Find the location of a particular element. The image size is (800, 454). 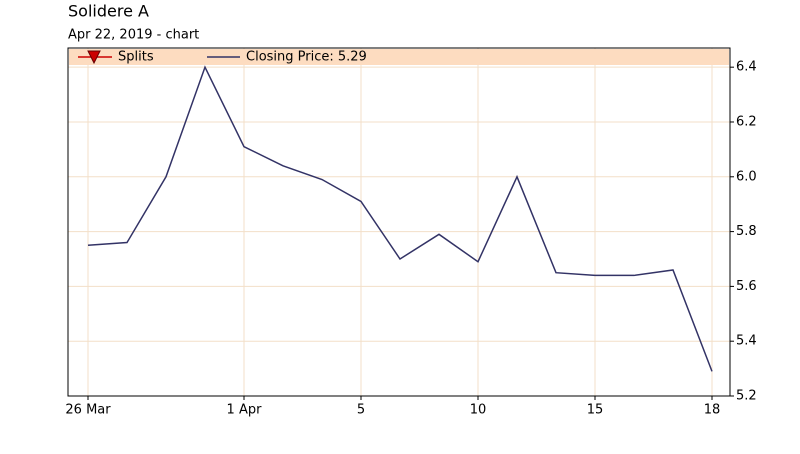

y-tick-label: 5.2 is located at coordinates (746, 396).